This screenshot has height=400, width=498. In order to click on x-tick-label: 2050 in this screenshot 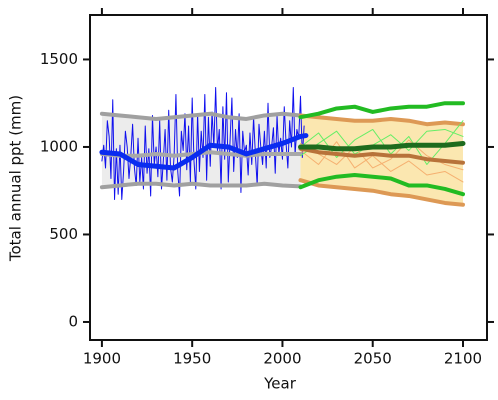, I will do `click(373, 359)`.